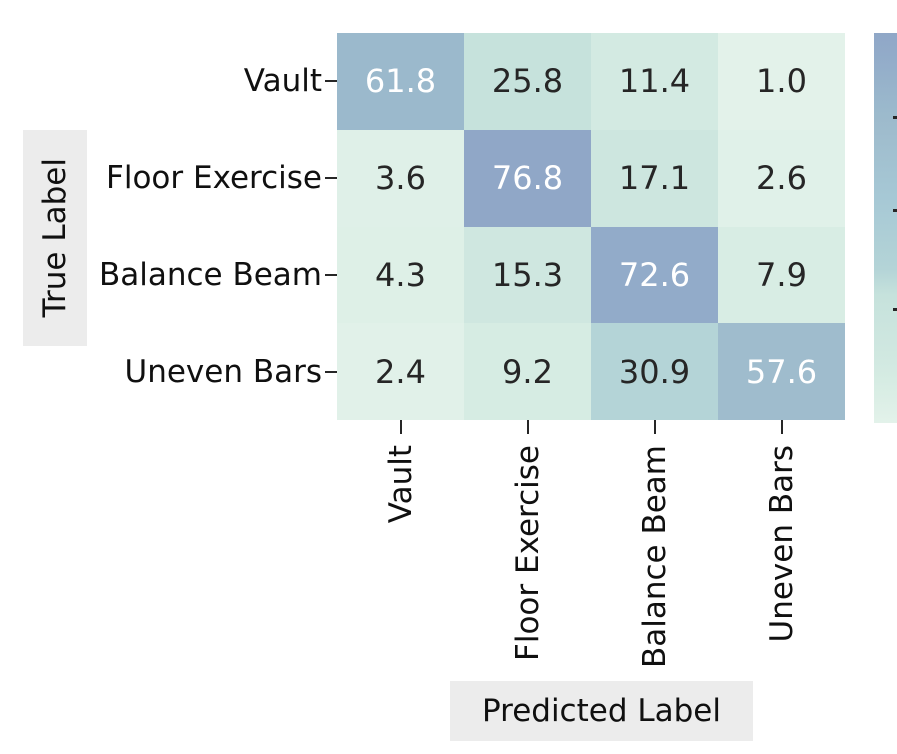 Image resolution: width=897 pixels, height=754 pixels. I want to click on cell-value: 25.8, so click(527, 81).